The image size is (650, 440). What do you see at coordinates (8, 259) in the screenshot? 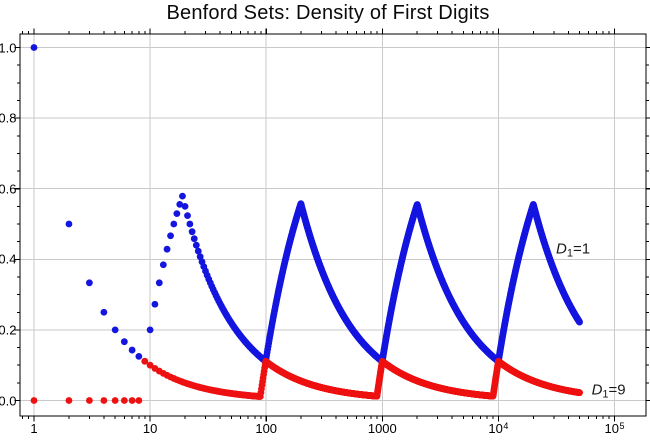
I see `y-tick-label: 0.4` at bounding box center [8, 259].